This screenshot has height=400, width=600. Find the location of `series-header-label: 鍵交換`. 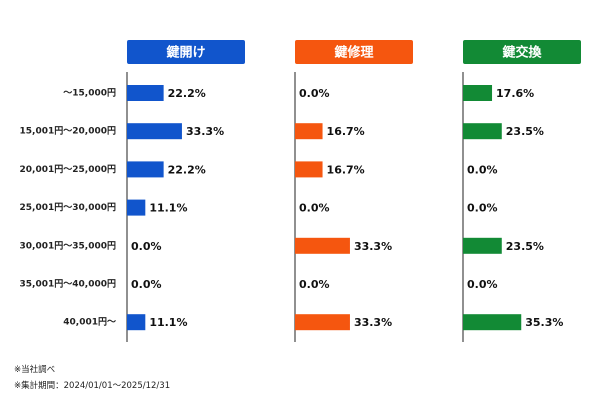

series-header-label: 鍵交換 is located at coordinates (522, 53).